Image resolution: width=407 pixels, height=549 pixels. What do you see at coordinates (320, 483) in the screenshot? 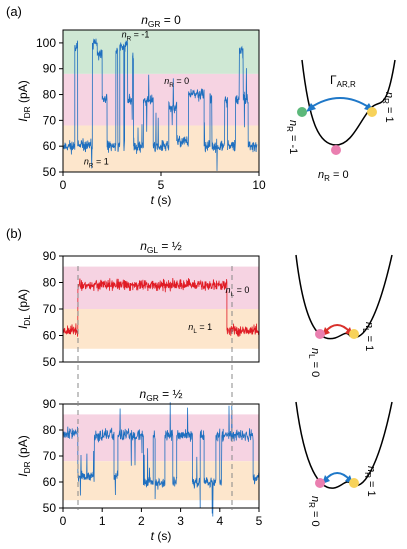
I see `state-dot-0-b2` at bounding box center [320, 483].